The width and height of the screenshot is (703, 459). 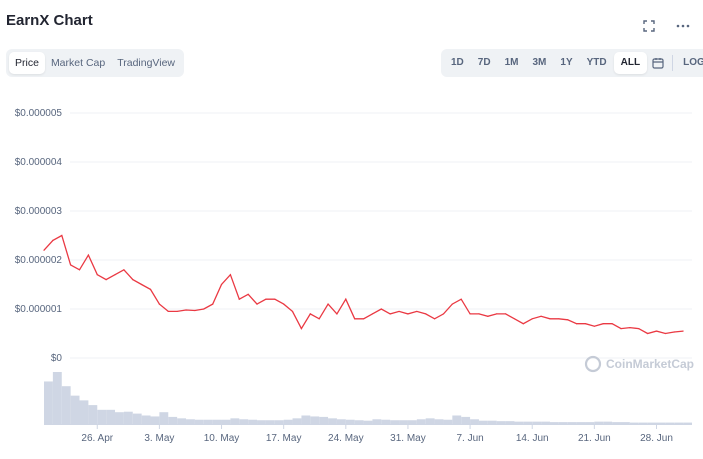 I want to click on chart-type-tabs: Price Market Cap TradingView, so click(x=95, y=63).